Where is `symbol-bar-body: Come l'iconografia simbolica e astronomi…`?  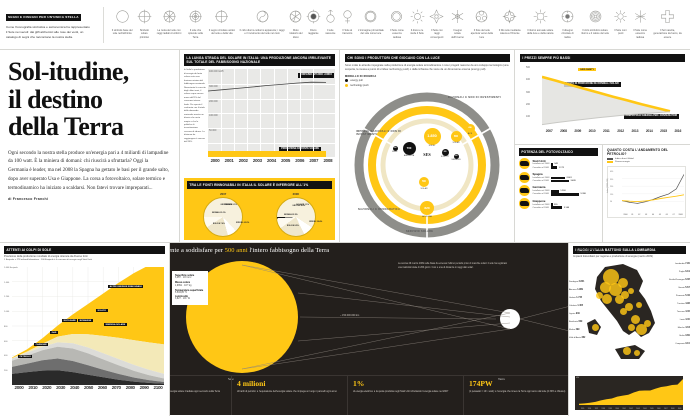
symbol-bar-body: Come l'iconografia simbolica e astronomi… is located at coordinates (48, 32).